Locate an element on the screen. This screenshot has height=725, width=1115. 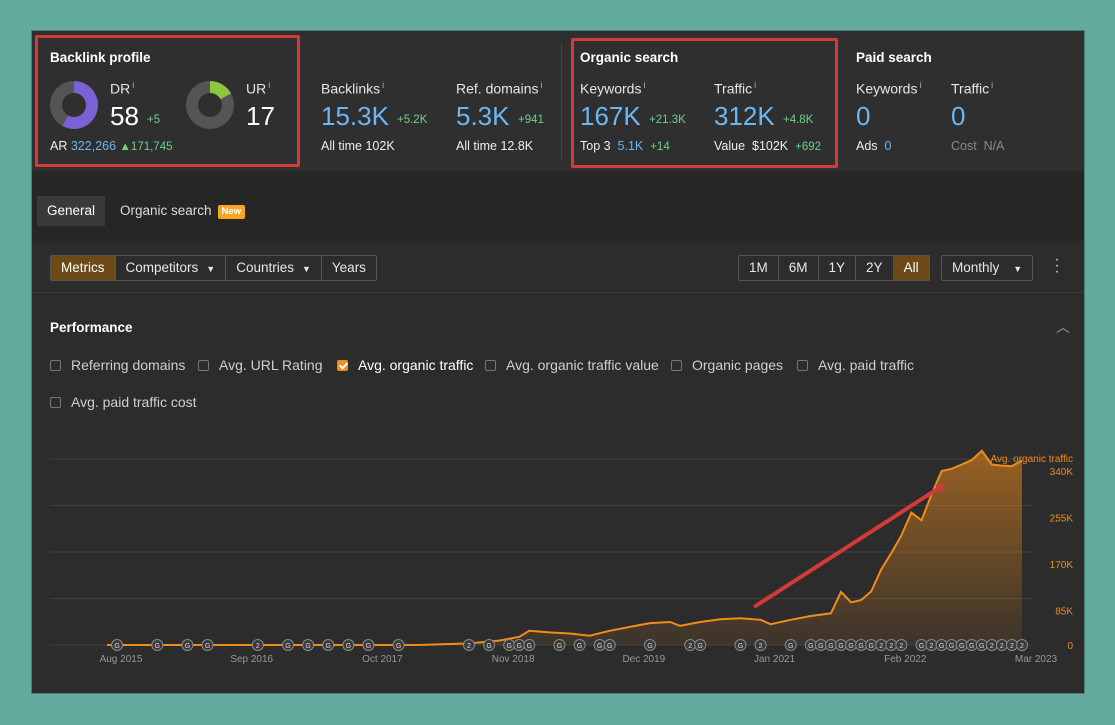
metric-checkbox: Avg. paid traffic is located at coordinates (855, 365).